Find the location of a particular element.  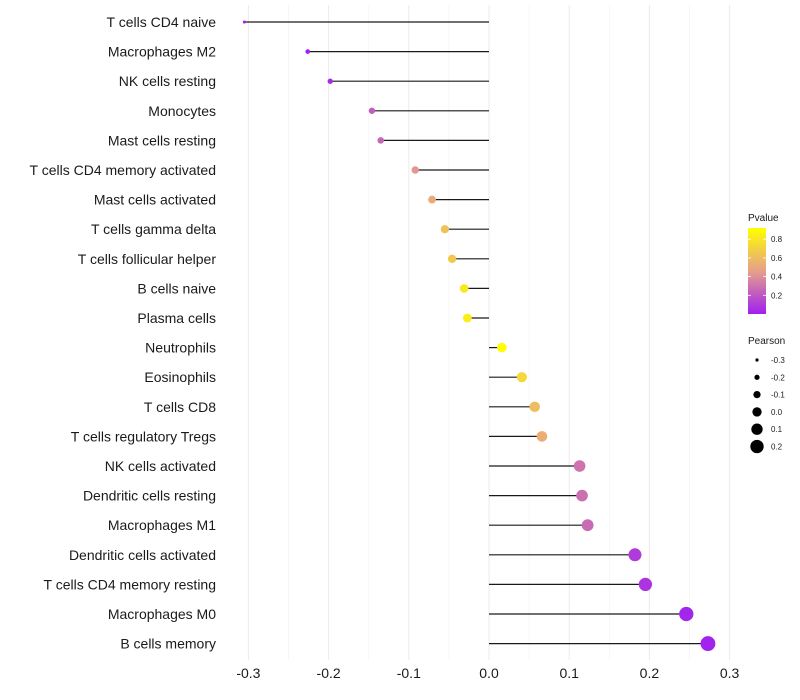

x-tick-label: -0.3 is located at coordinates (248, 673).